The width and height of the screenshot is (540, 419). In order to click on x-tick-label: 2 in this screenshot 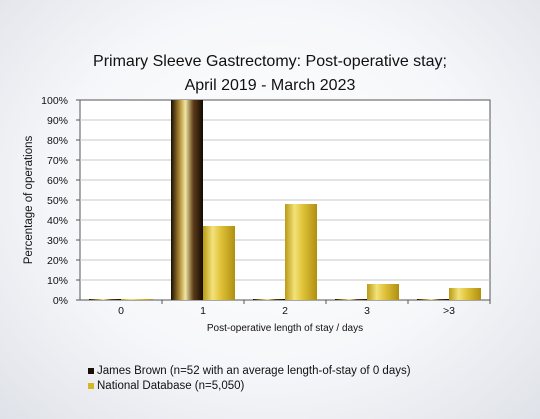, I will do `click(285, 311)`.